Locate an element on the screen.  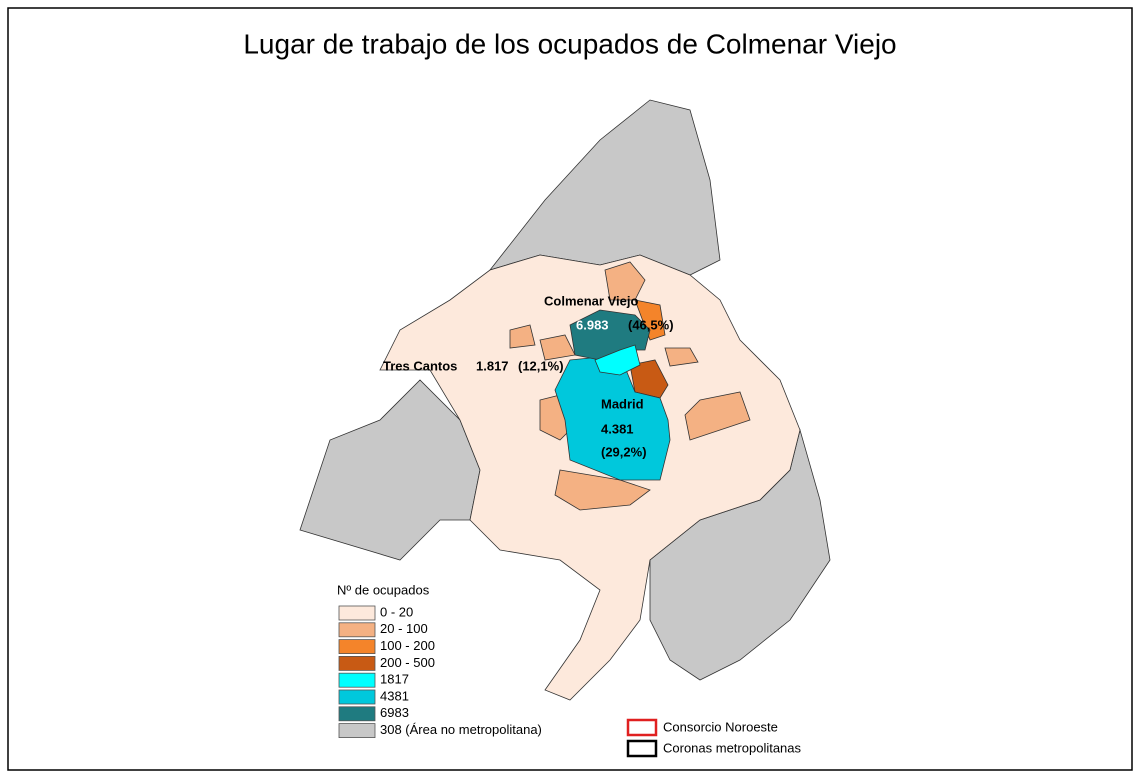
place-name: Tres Cantos is located at coordinates (420, 365).